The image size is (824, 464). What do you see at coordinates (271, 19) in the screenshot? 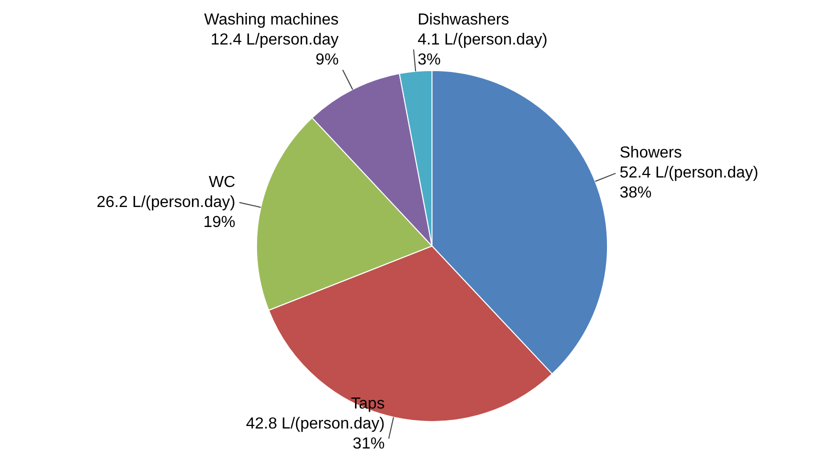
I see `slice-label: Washing machines` at bounding box center [271, 19].